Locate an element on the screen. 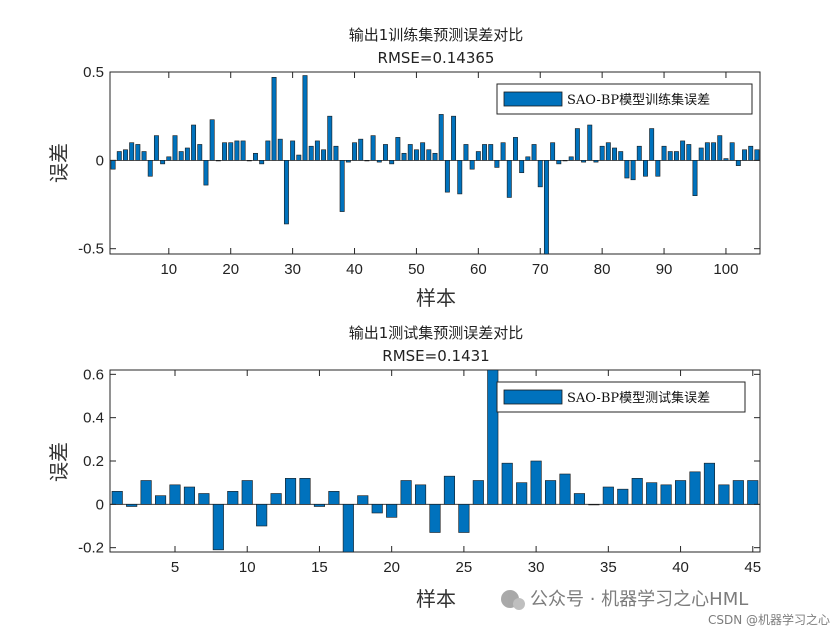 This screenshot has width=840, height=630. chart-test-ytick-label: 0 is located at coordinates (100, 504).